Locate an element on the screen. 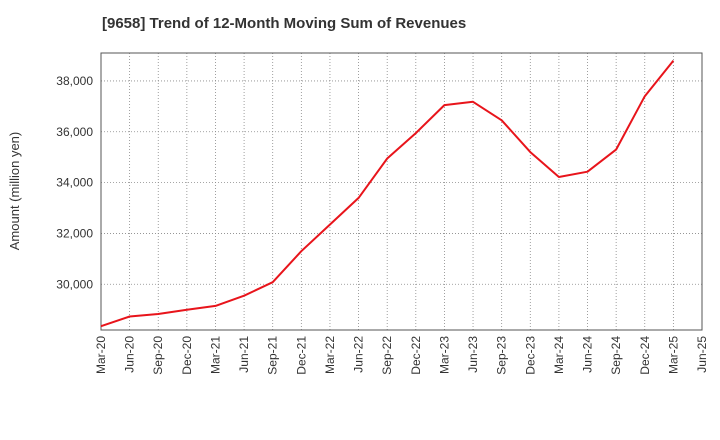  x-tick-label: Jun-24 is located at coordinates (588, 354).